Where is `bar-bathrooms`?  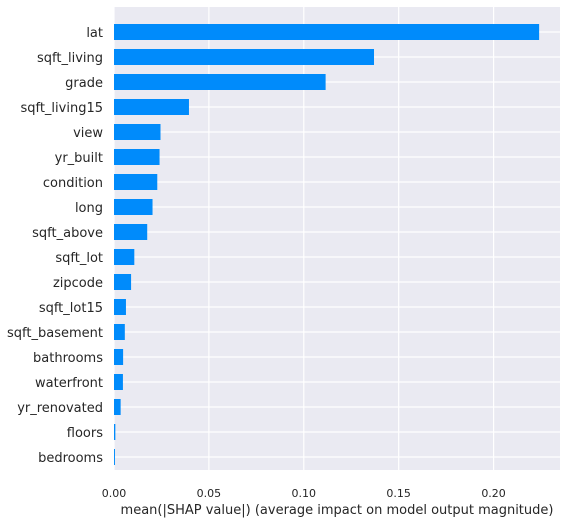
bar-bathrooms is located at coordinates (119, 357).